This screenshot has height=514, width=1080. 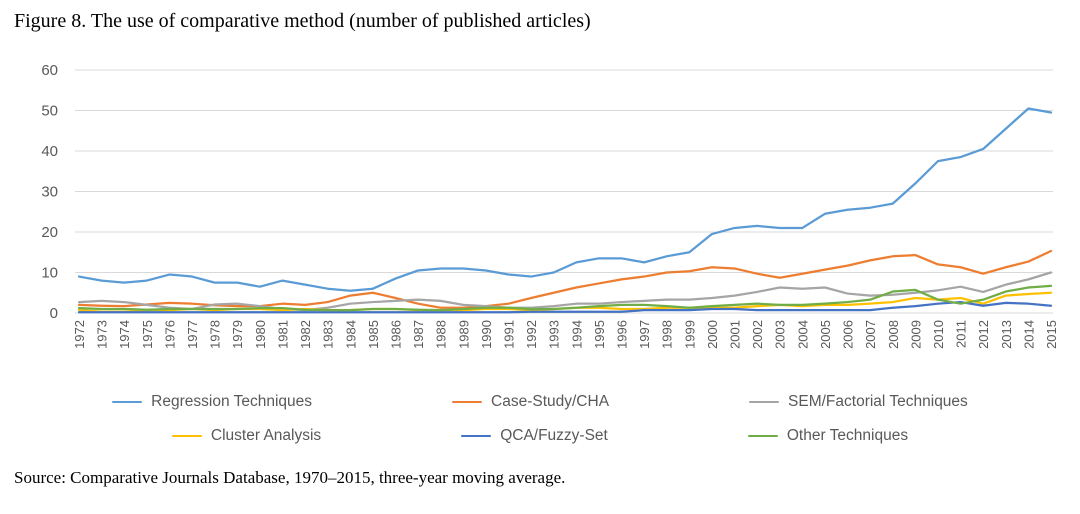 What do you see at coordinates (762, 436) in the screenshot?
I see `legend-swatch-other-techniques` at bounding box center [762, 436].